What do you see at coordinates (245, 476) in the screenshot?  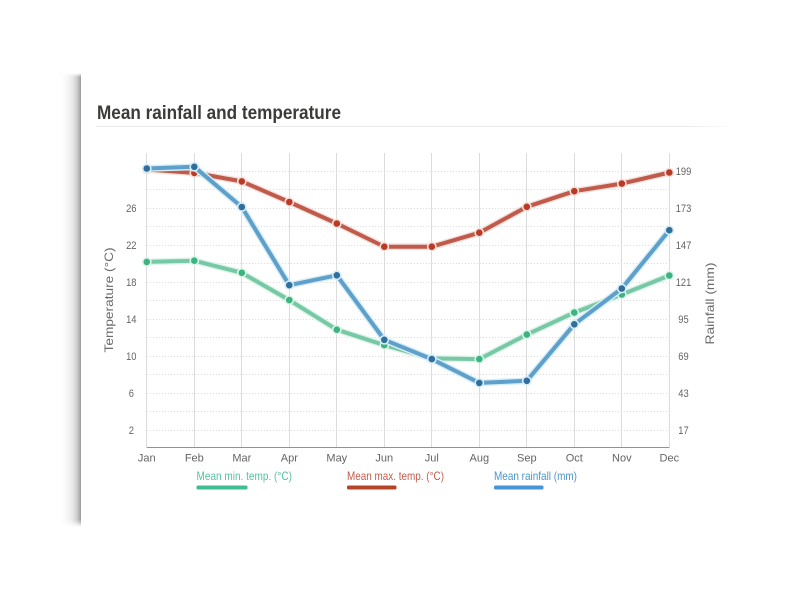 I see `svg-text: Mean min. temp. (°C)` at bounding box center [245, 476].